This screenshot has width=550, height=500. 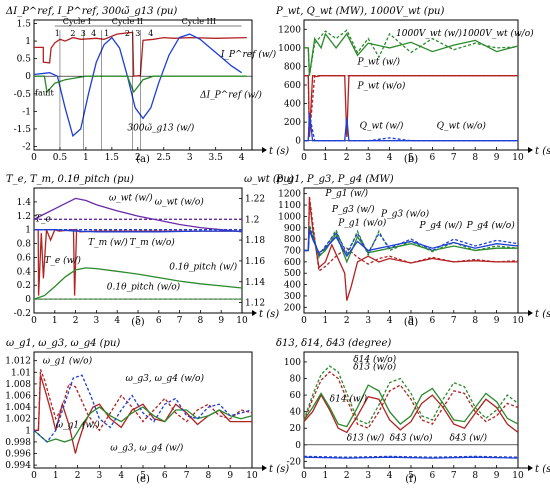 What do you see at coordinates (289, 206) in the screenshot?
I see `y-tick-label: 1100` at bounding box center [289, 206].